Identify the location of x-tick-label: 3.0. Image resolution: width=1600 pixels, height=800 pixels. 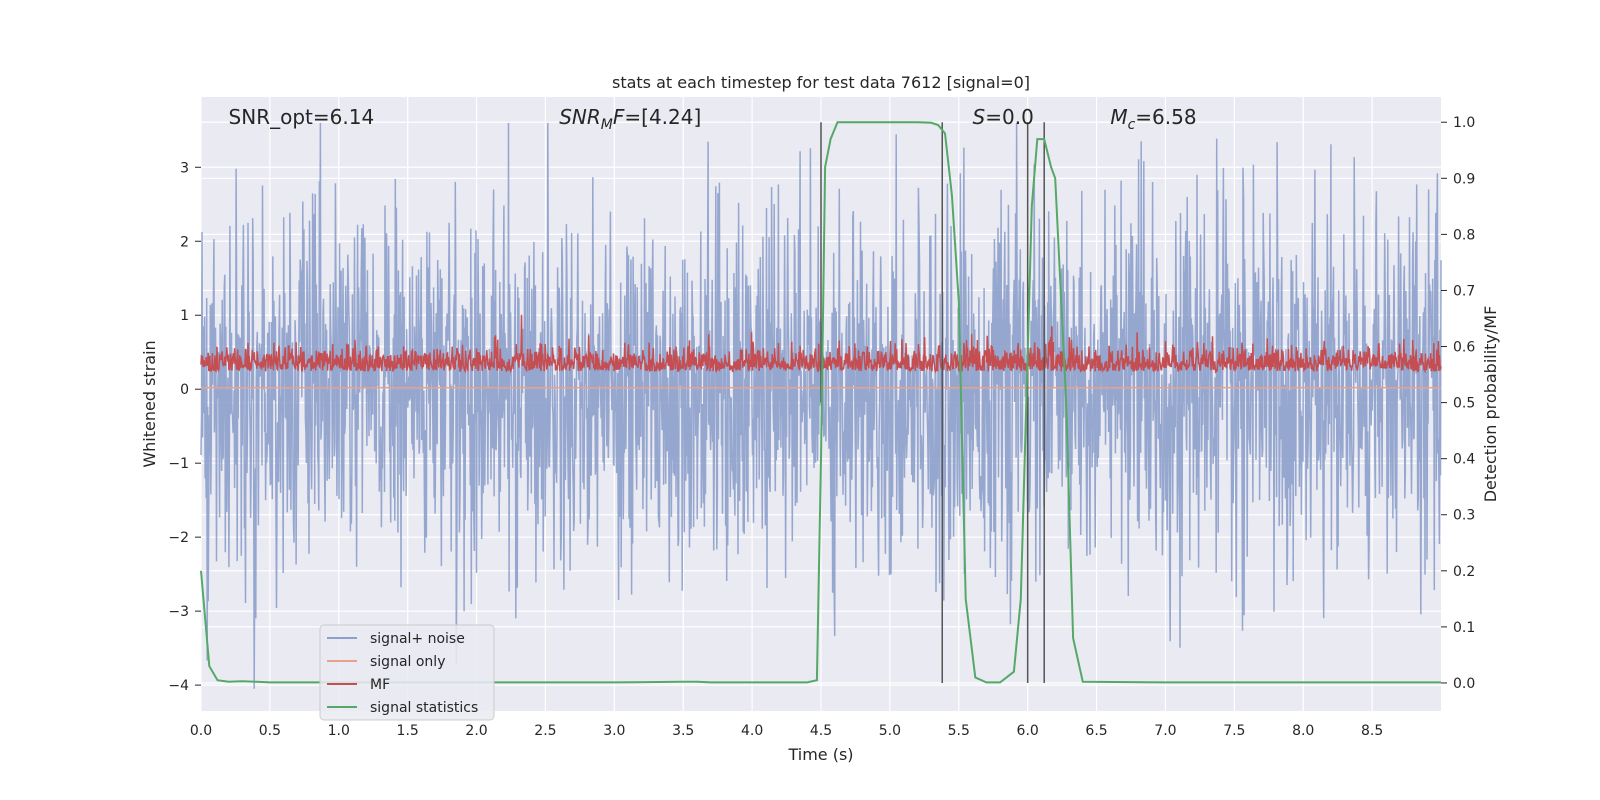
(614, 731).